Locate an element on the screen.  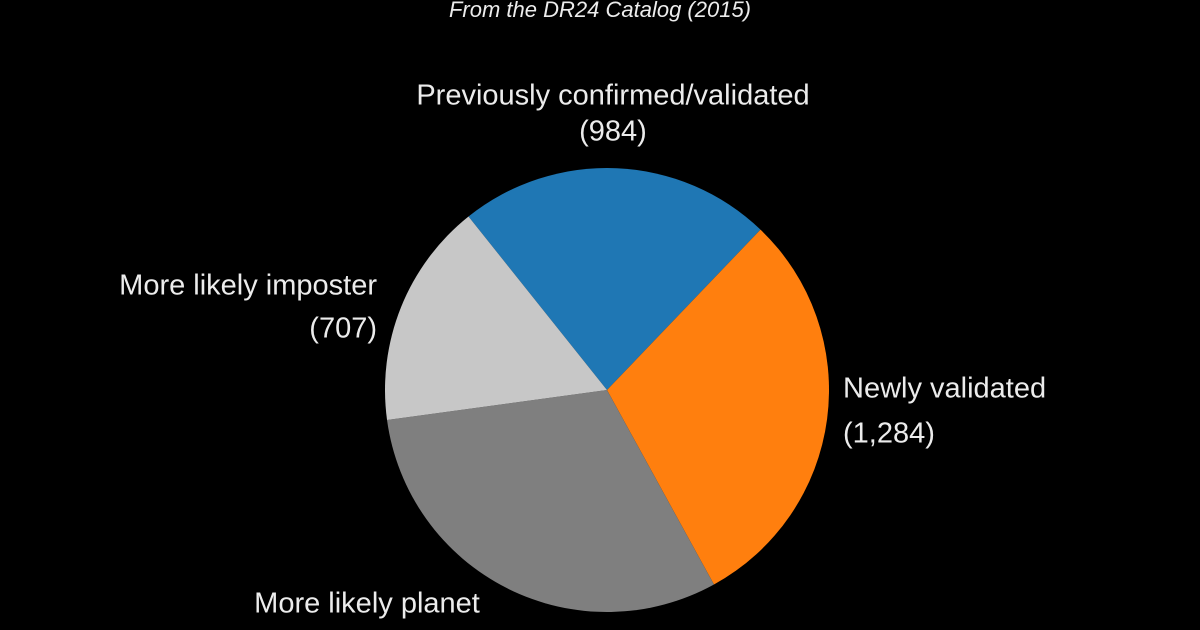
slice-label: Newly validated is located at coordinates (944, 389).